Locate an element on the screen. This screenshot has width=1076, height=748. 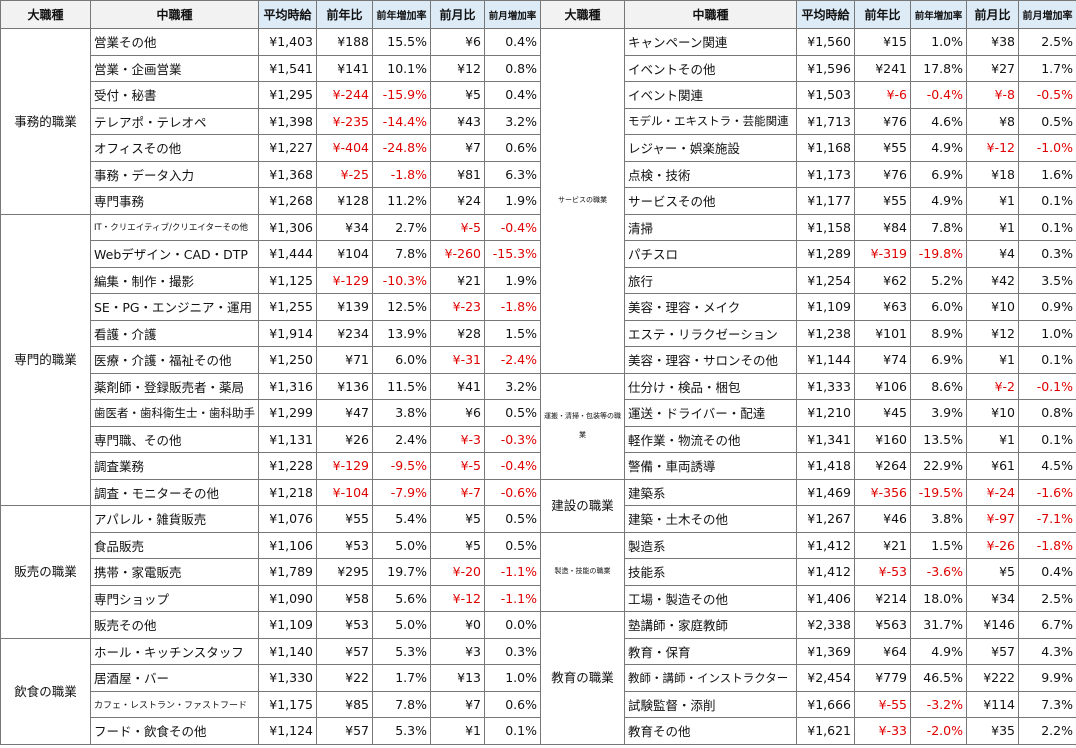
group-name: 販売の職業 is located at coordinates (45, 572).